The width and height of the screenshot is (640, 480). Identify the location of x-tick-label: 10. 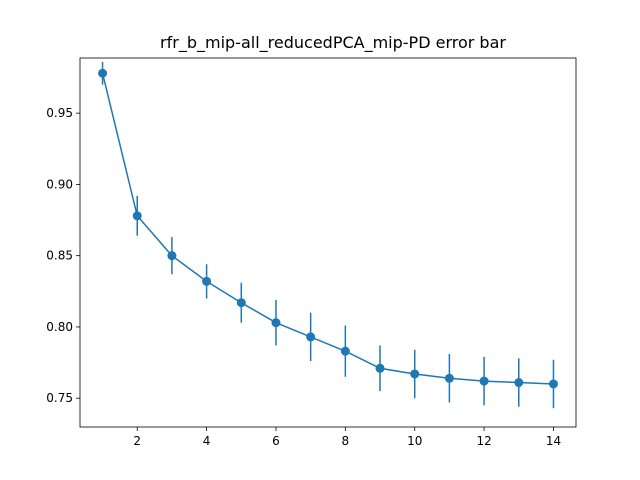
(414, 441).